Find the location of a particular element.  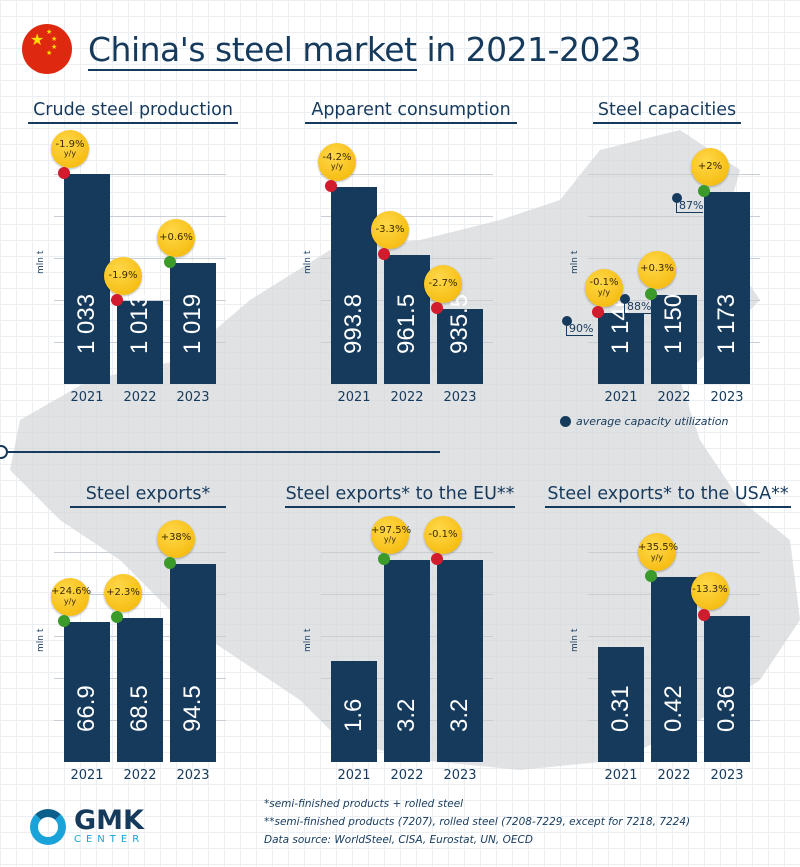

utilization-label: 90% is located at coordinates (580, 329).